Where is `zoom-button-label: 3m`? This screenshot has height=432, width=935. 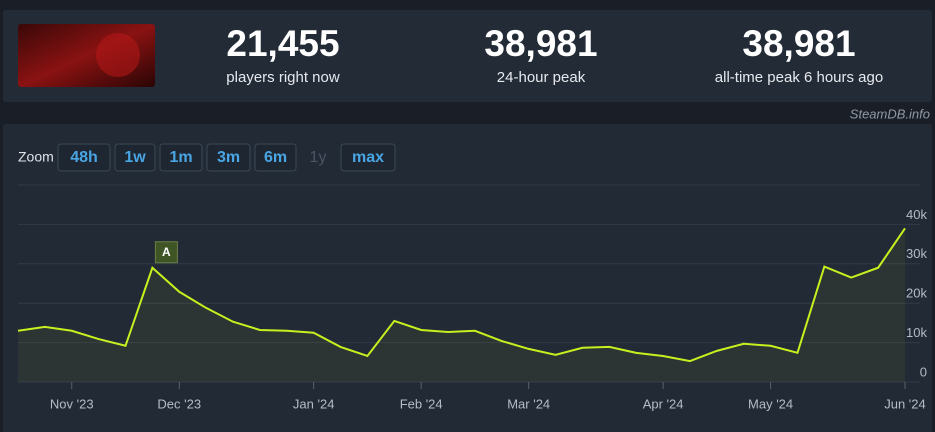
zoom-button-label: 3m is located at coordinates (228, 157).